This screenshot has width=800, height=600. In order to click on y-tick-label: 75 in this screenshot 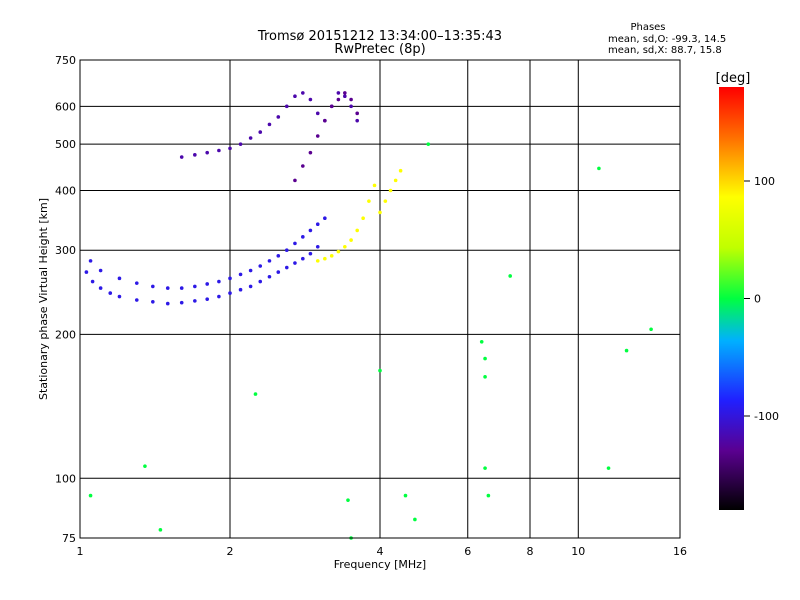, I will do `click(69, 538)`.